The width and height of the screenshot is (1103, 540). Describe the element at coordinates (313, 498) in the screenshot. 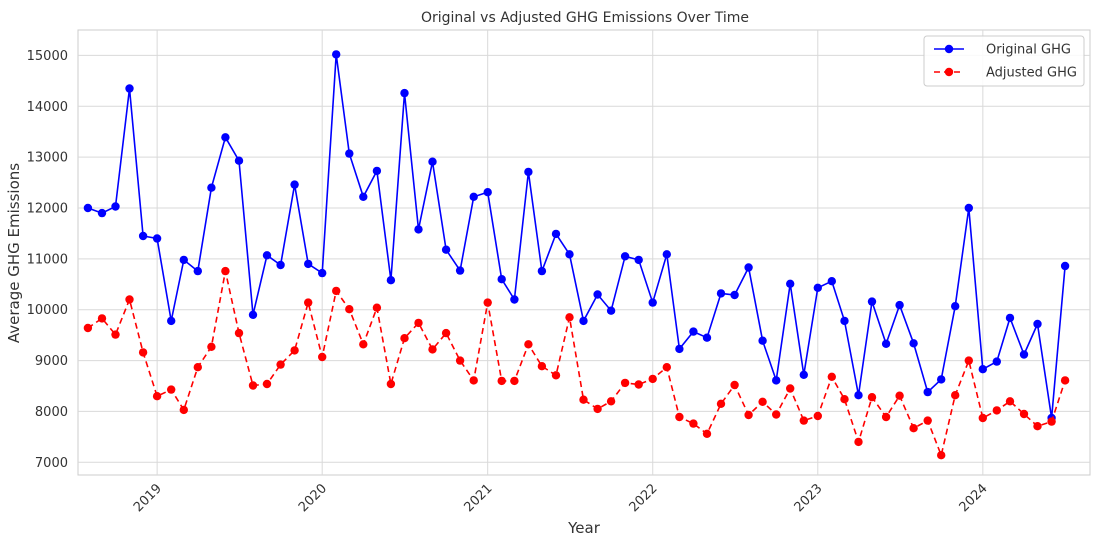

I see `x-tick-label: 2020` at that location.